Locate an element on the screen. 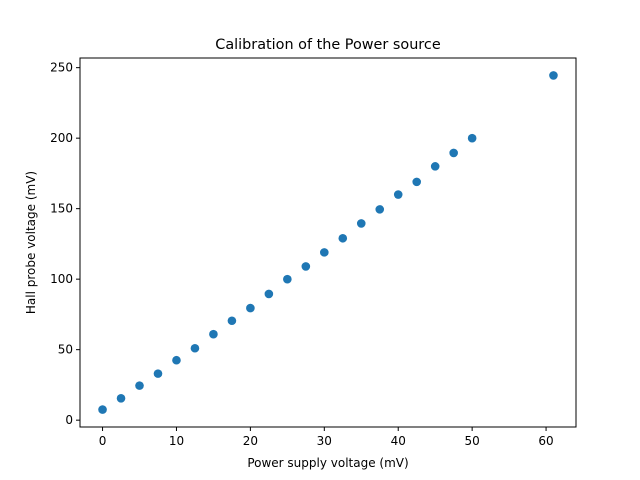 This screenshot has width=640, height=480. y-tick-label: 250 is located at coordinates (61, 68).